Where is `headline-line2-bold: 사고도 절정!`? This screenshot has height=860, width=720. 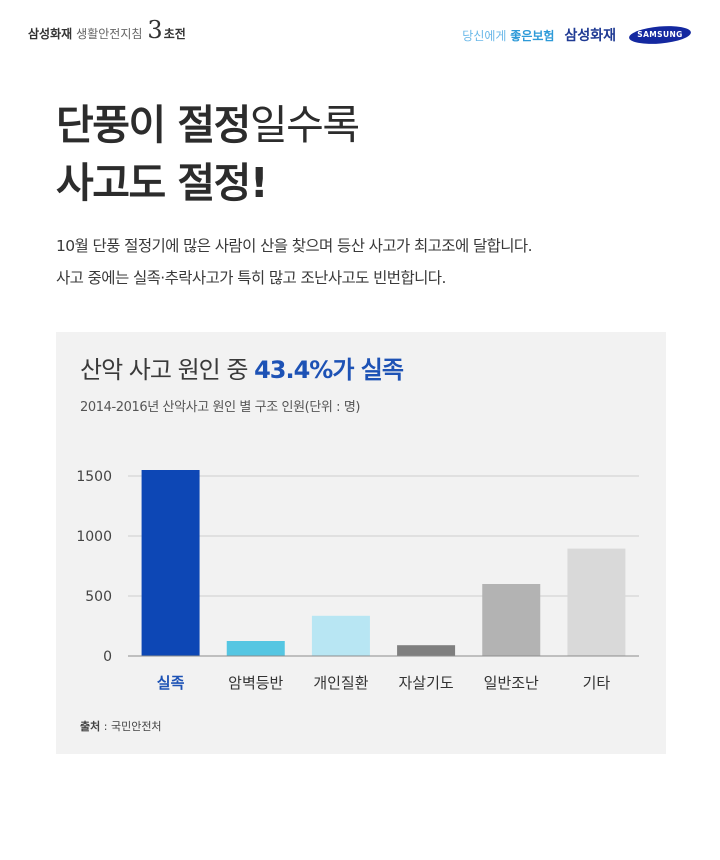 headline-line2-bold: 사고도 절정! is located at coordinates (162, 183).